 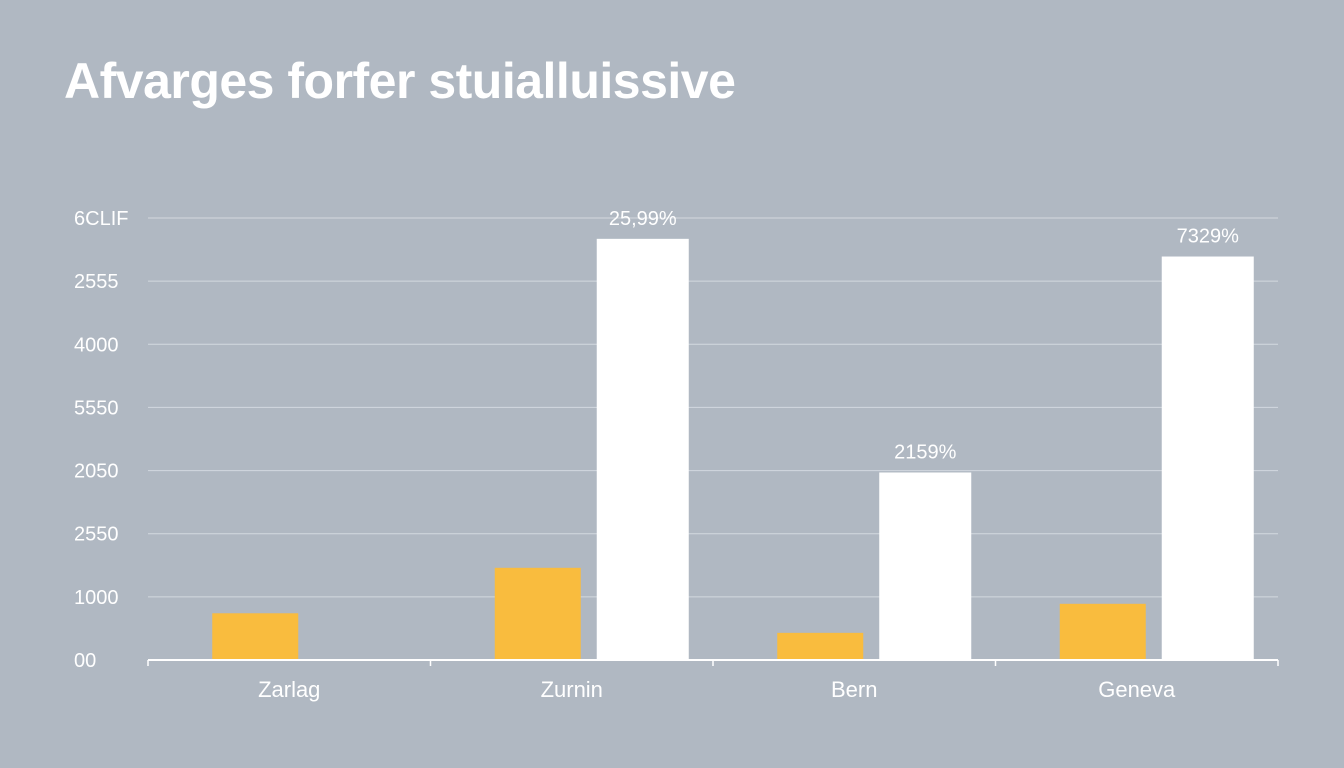 What do you see at coordinates (1137, 689) in the screenshot?
I see `x-category-label: Geneva` at bounding box center [1137, 689].